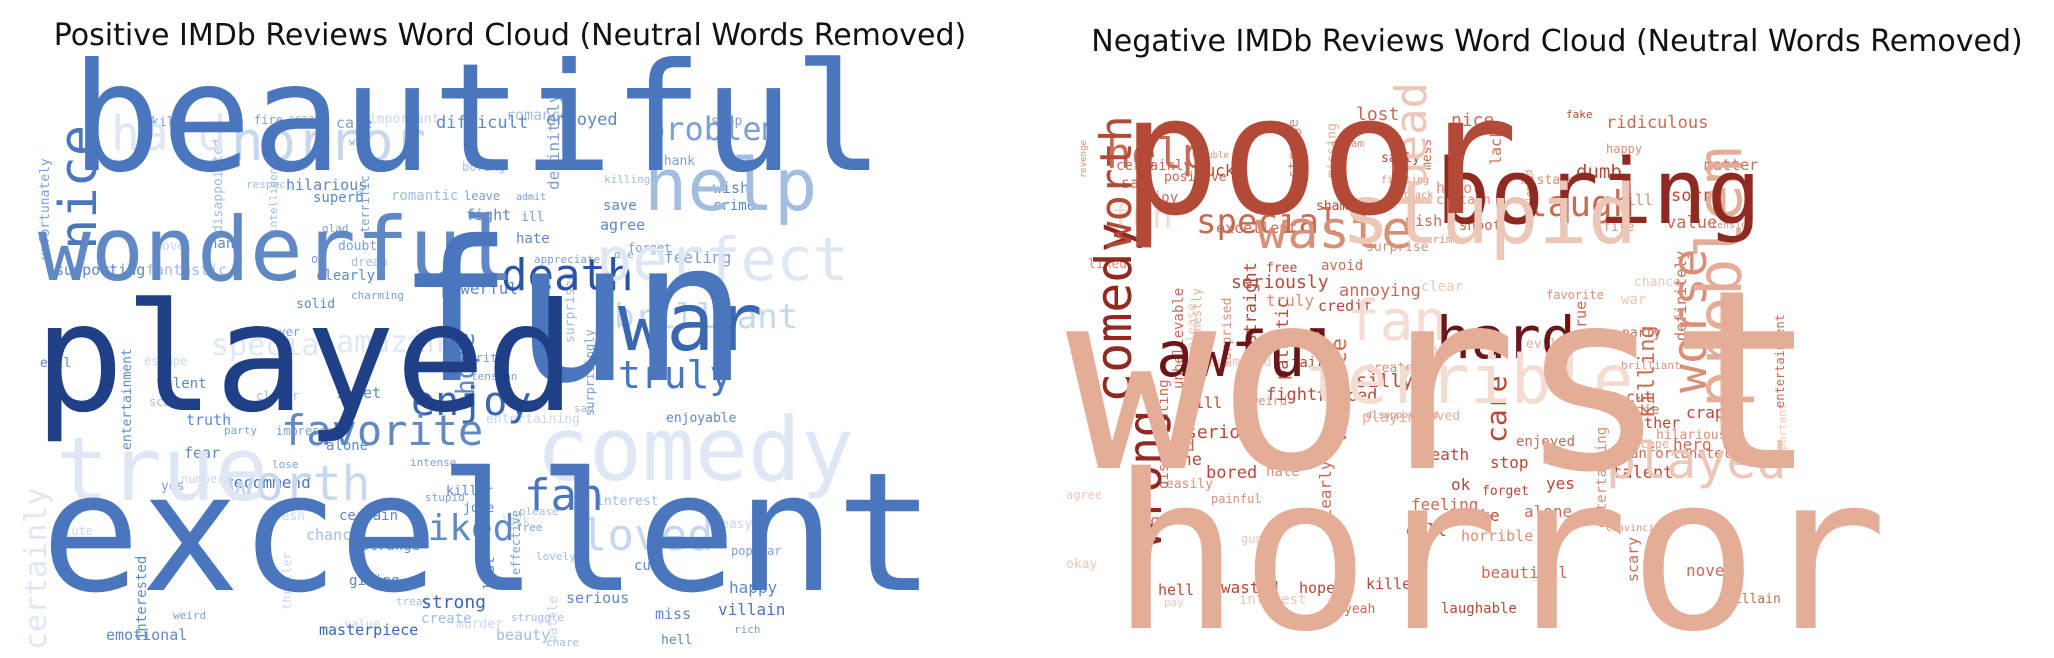  Describe the element at coordinates (1633, 559) in the screenshot. I see `word-scary: scary` at that location.